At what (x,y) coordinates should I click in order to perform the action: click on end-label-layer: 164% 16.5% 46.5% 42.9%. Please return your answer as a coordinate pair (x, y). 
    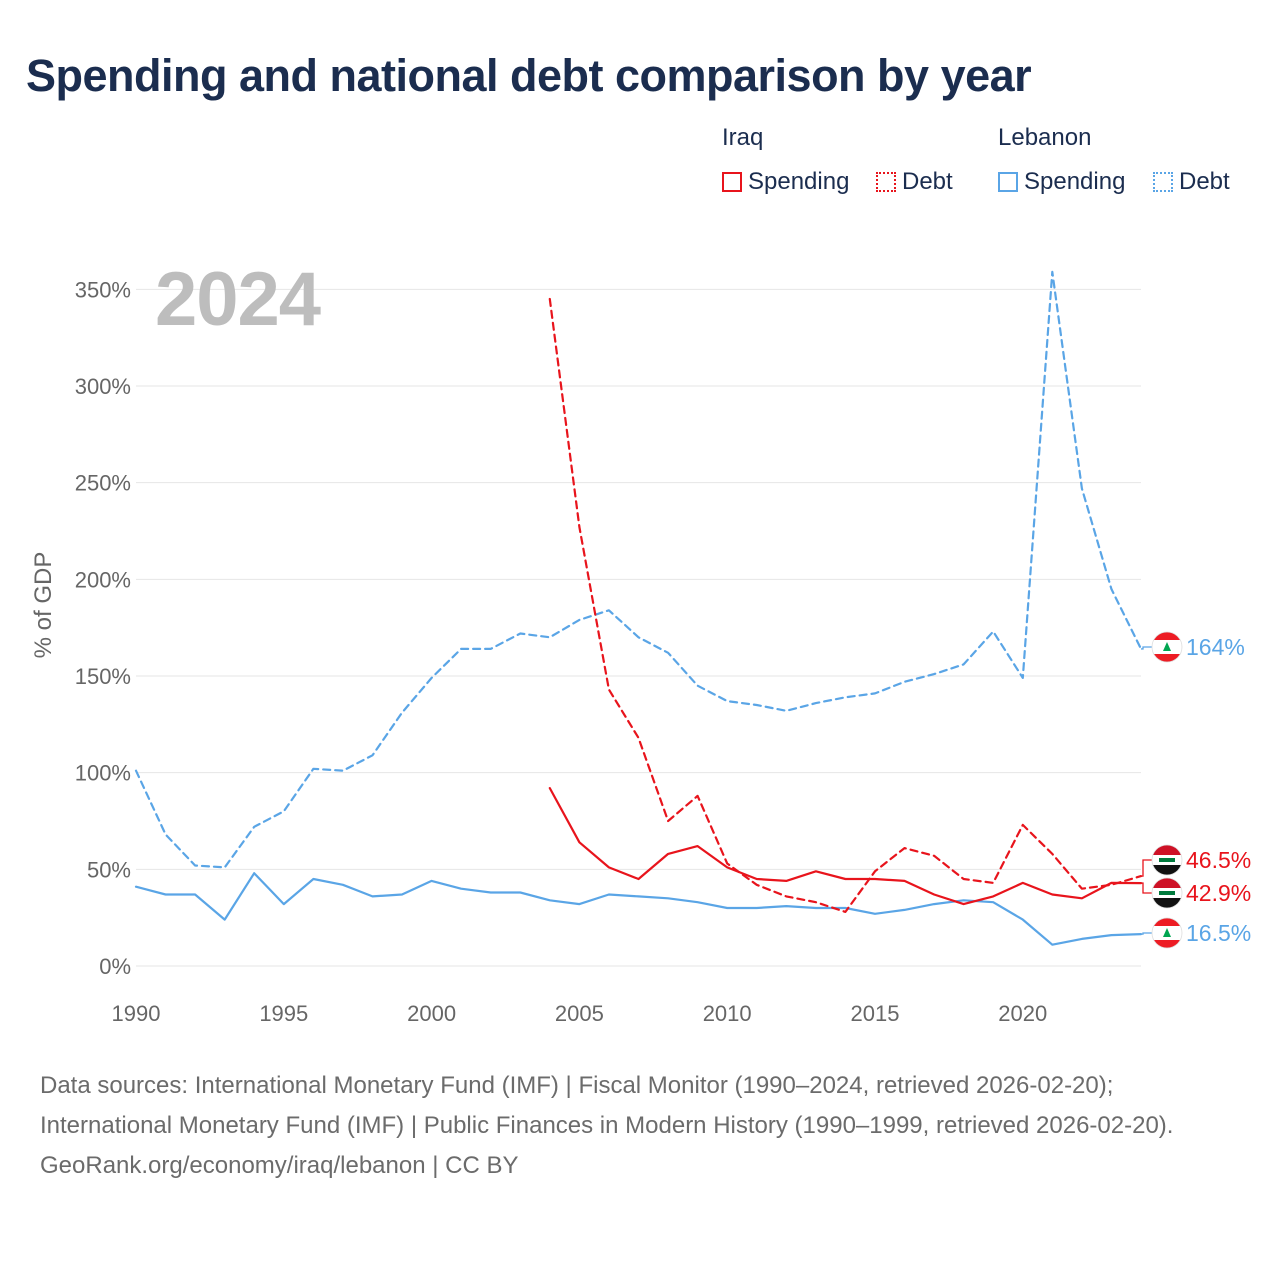
    Looking at the image, I should click on (1196, 790).